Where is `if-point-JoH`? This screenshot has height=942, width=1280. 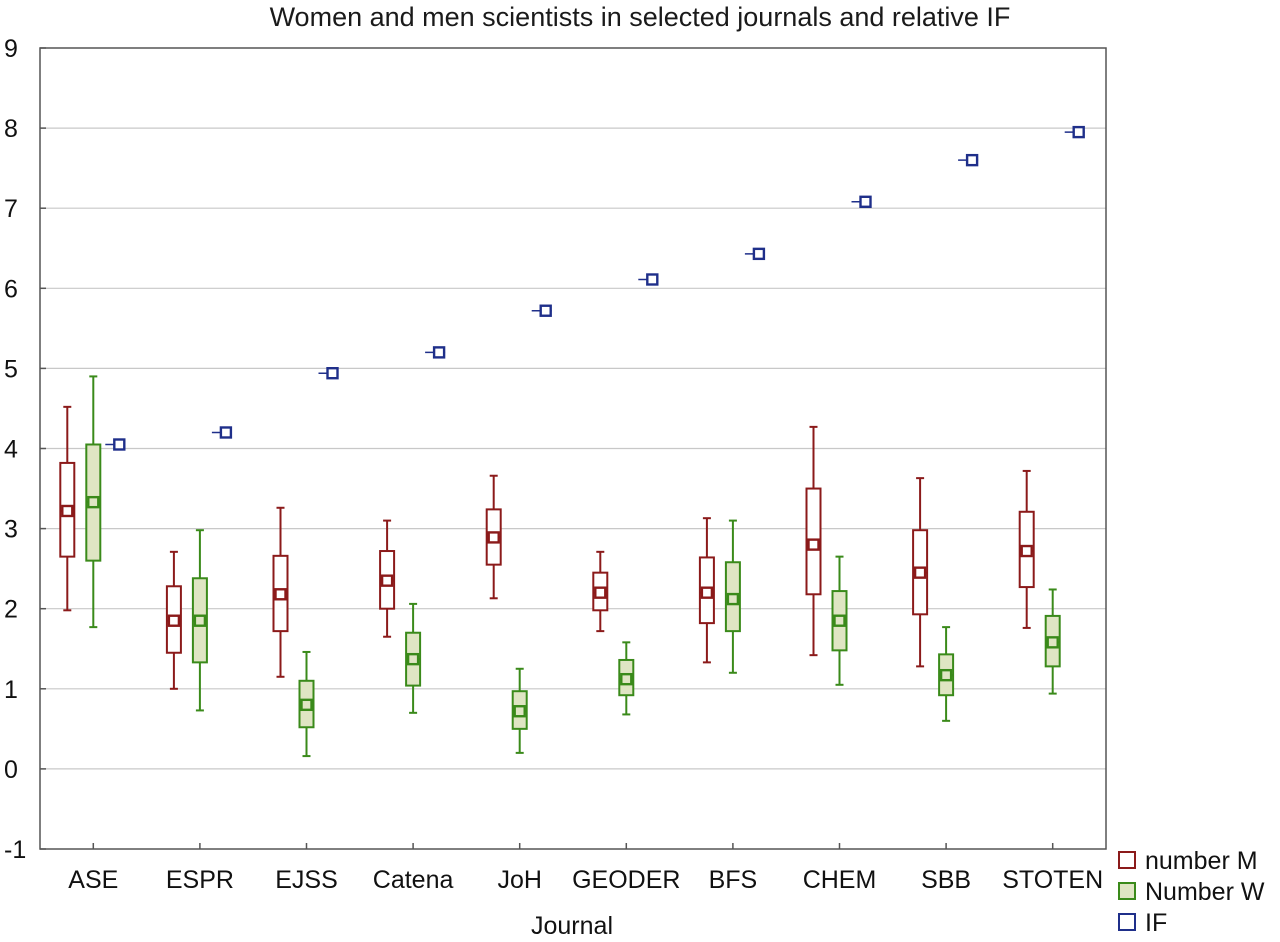 if-point-JoH is located at coordinates (541, 310).